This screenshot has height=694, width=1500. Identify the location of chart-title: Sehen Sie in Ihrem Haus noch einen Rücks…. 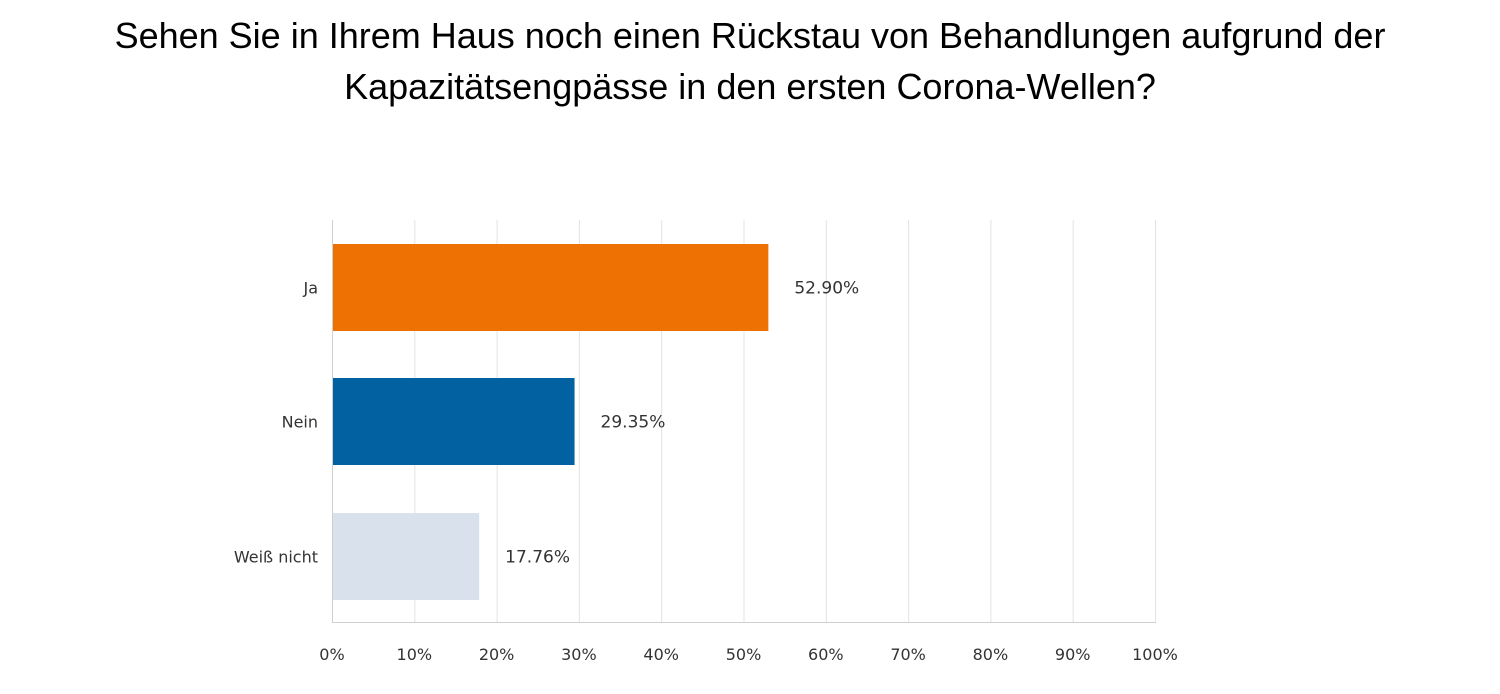
(750, 61).